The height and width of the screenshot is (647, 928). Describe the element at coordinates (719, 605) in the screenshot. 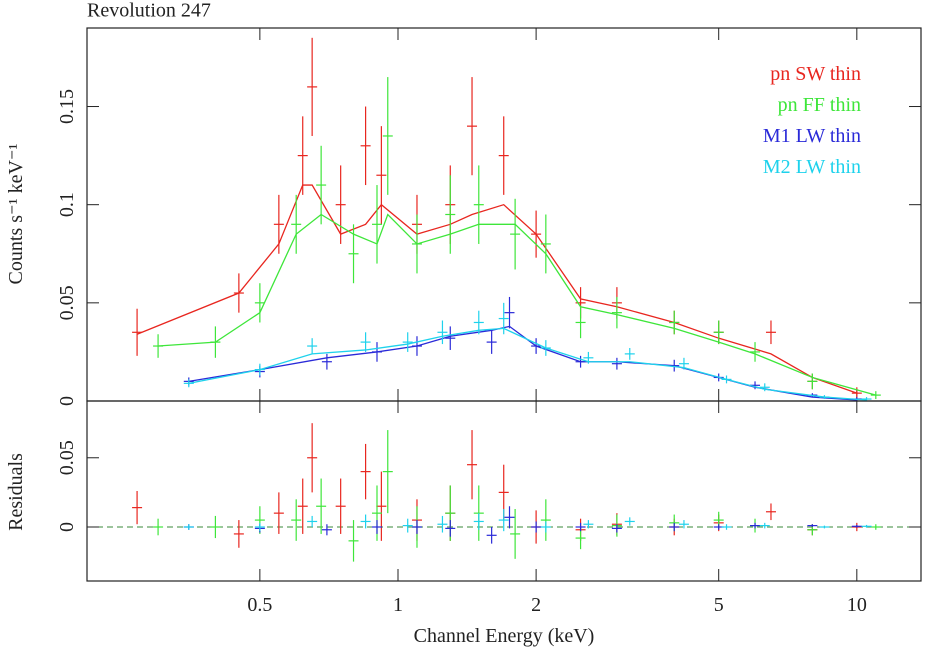

I see `x-tick-label: 5` at that location.